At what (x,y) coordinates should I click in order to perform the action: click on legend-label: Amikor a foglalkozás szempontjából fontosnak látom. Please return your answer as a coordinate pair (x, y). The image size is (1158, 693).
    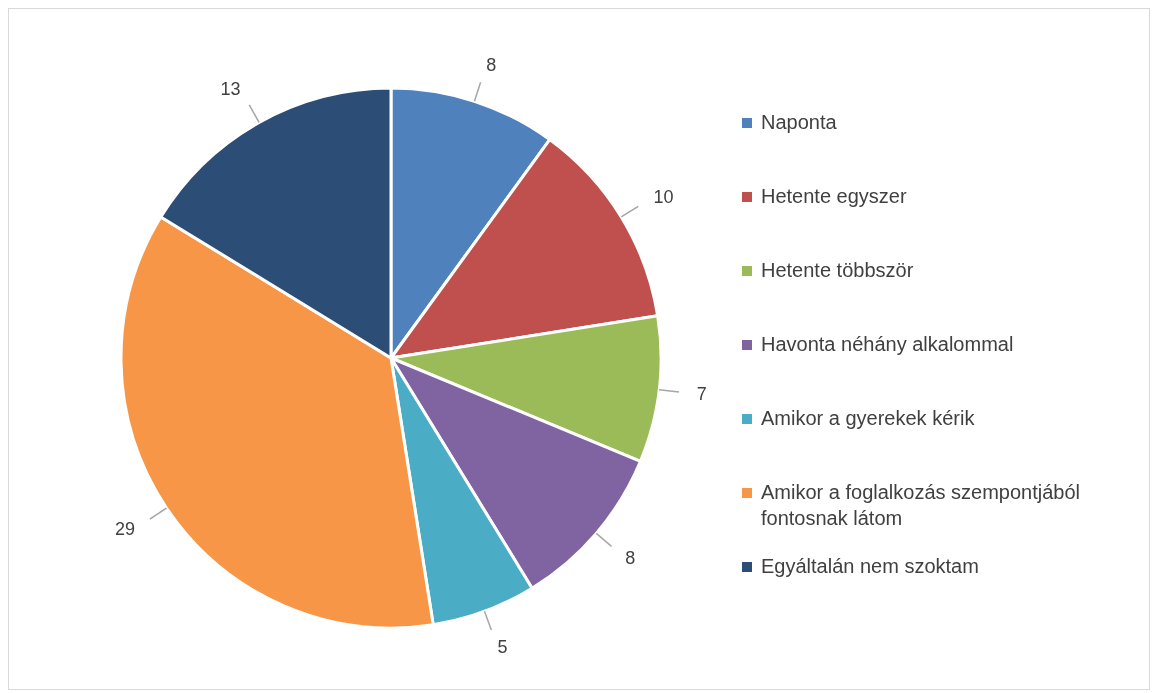
    Looking at the image, I should click on (921, 505).